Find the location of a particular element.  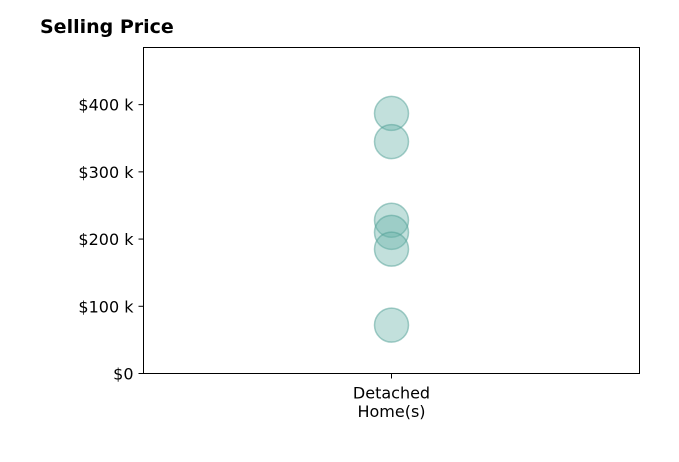

x-tick-label-line: Detached is located at coordinates (391, 393).